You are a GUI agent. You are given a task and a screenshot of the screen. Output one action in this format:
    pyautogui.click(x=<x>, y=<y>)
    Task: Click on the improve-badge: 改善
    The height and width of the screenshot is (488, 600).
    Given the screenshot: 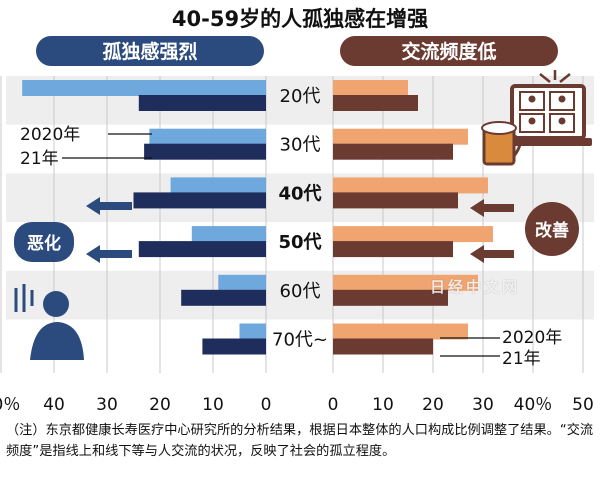 What is the action you would take?
    pyautogui.click(x=552, y=230)
    